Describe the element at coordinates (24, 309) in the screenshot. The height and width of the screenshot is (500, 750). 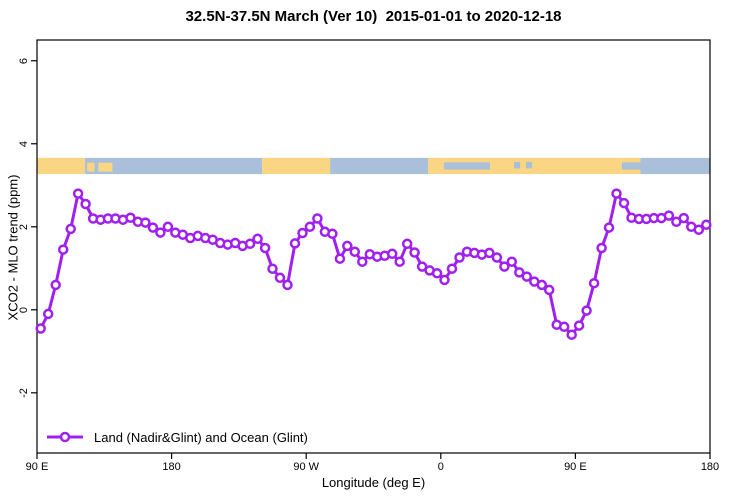
I see `y-tick-label: 0` at that location.